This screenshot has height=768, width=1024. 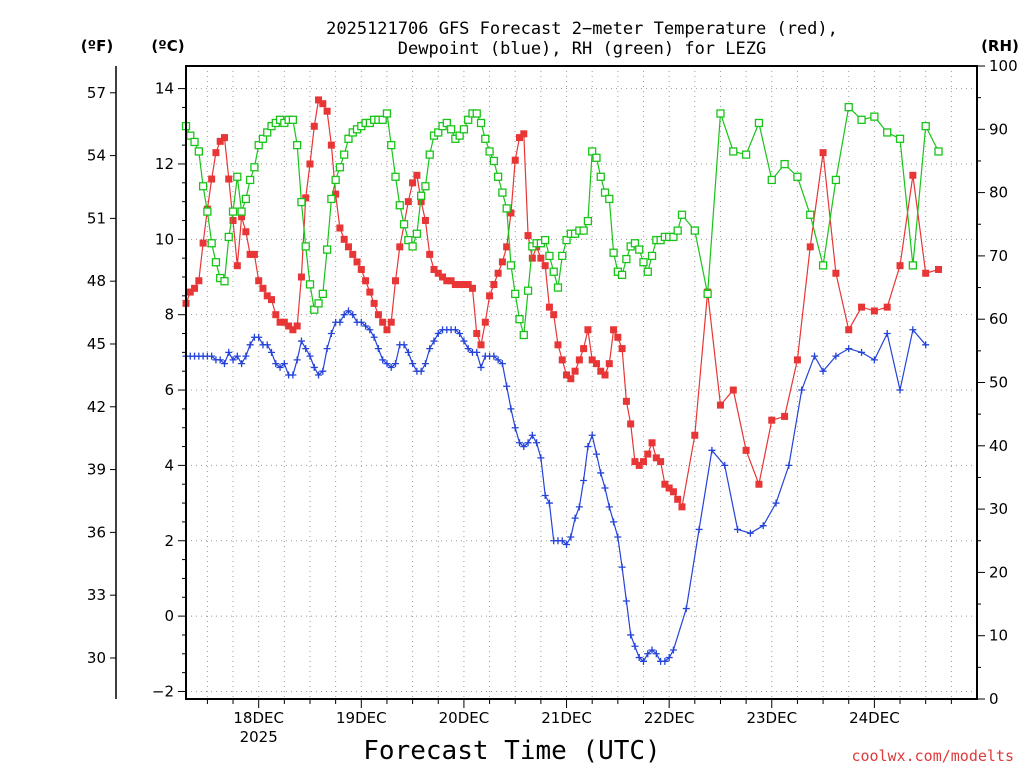 I want to click on rh-tick-label: 20, so click(x=998, y=572).